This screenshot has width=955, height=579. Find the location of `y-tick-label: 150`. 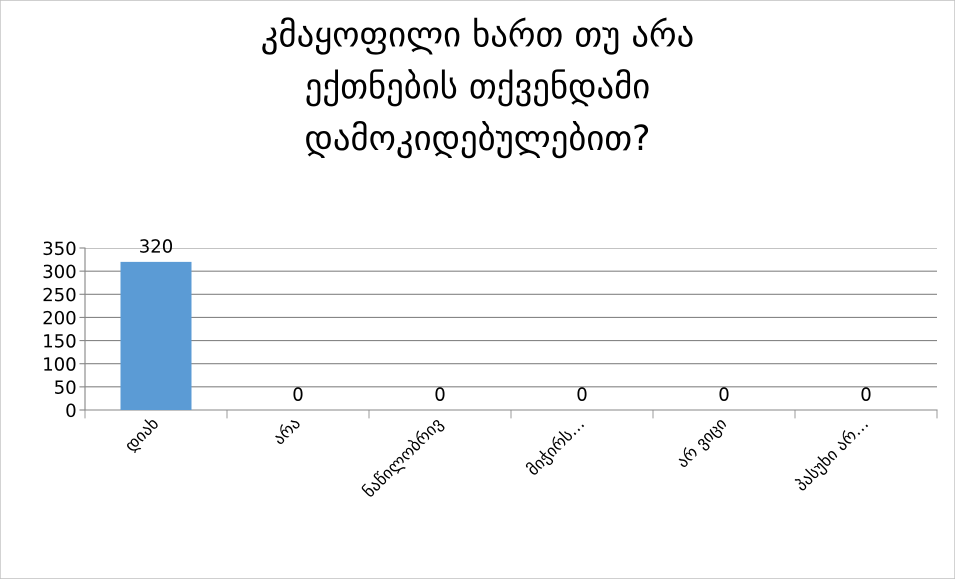

y-tick-label: 150 is located at coordinates (60, 341).